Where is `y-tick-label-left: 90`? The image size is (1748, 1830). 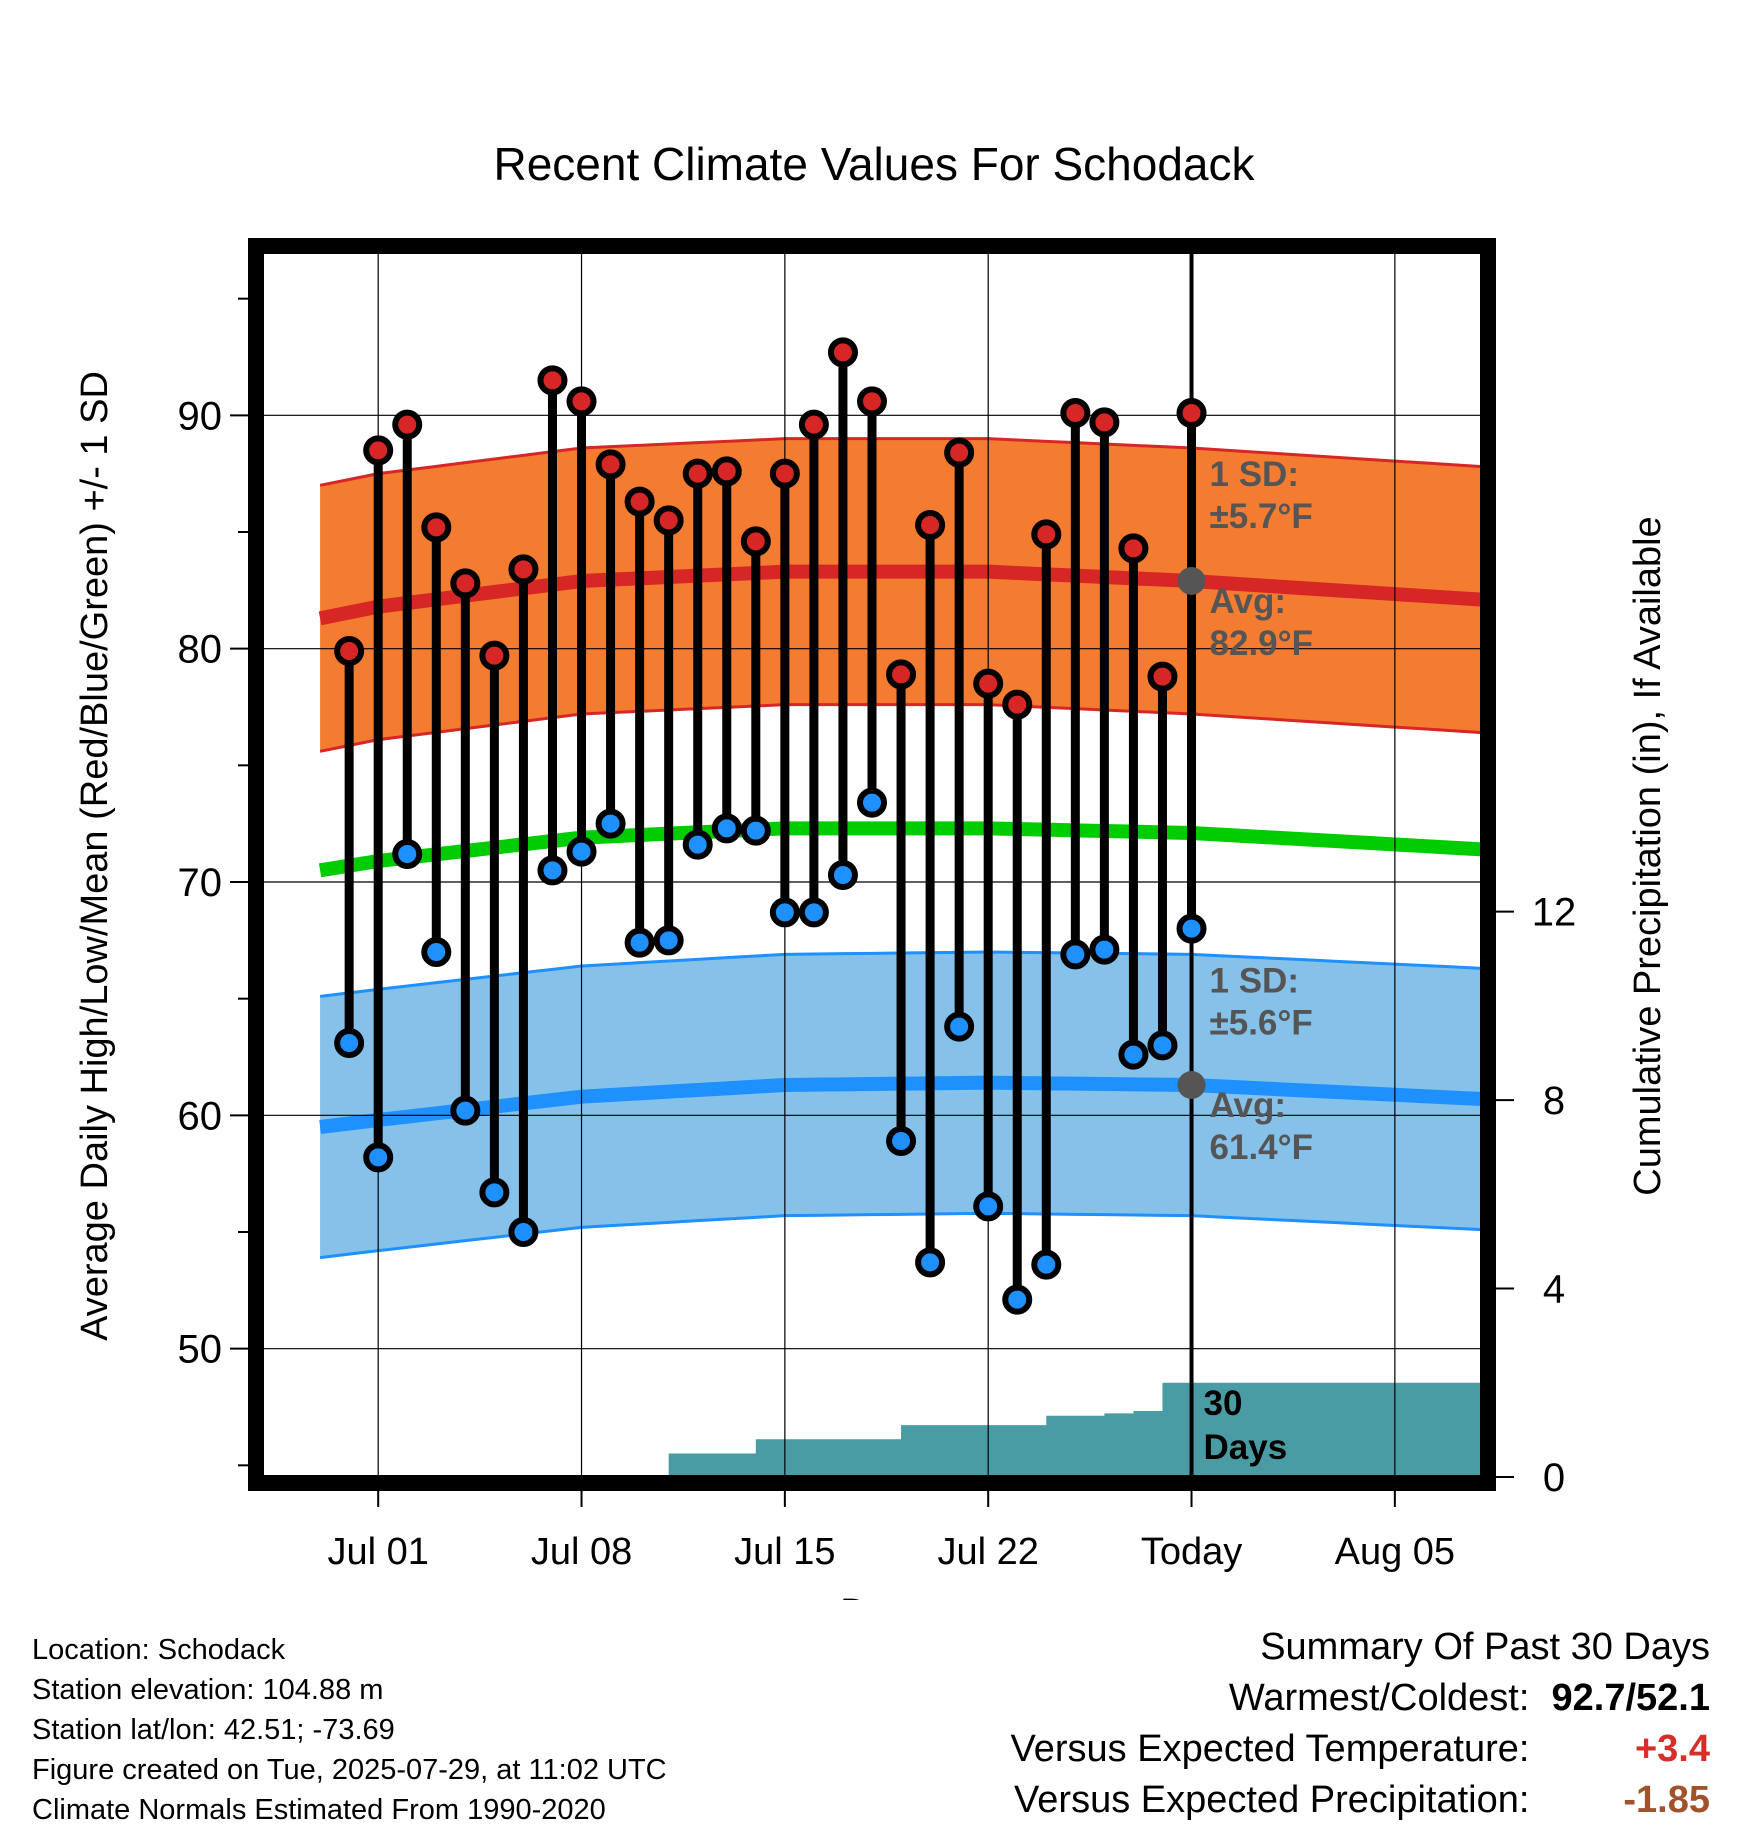
y-tick-label-left: 90 is located at coordinates (200, 416).